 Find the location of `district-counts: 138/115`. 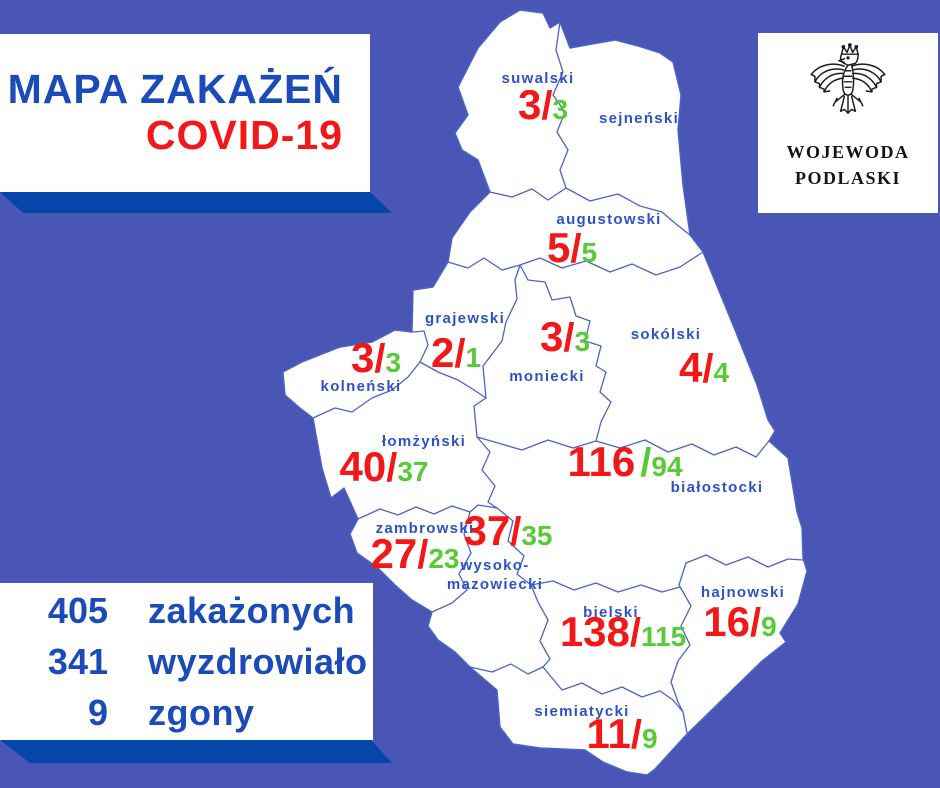

district-counts: 138/115 is located at coordinates (623, 631).